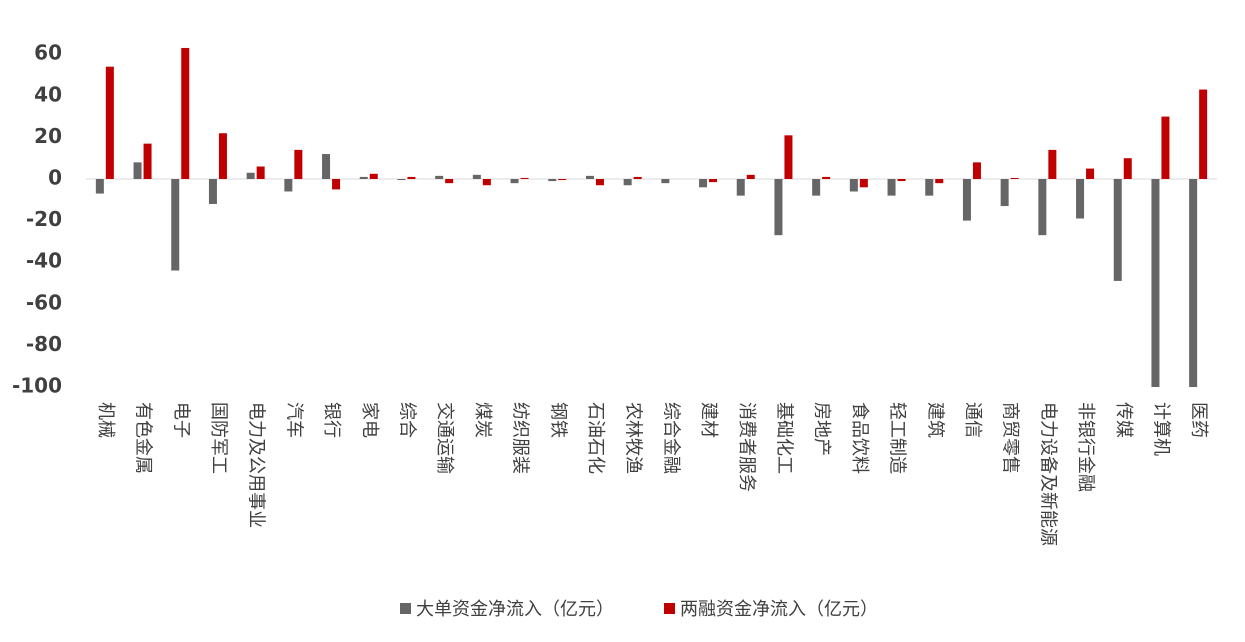  Describe the element at coordinates (143, 438) in the screenshot. I see `x-tick-label: 有色金属` at that location.